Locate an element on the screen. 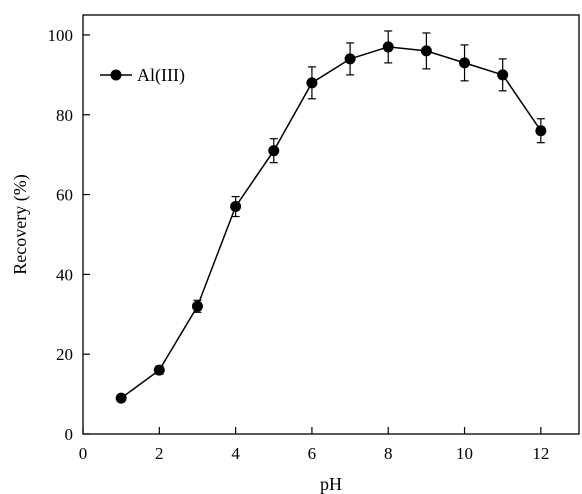 This screenshot has height=494, width=582. y-tick-label: 100 is located at coordinates (61, 35).